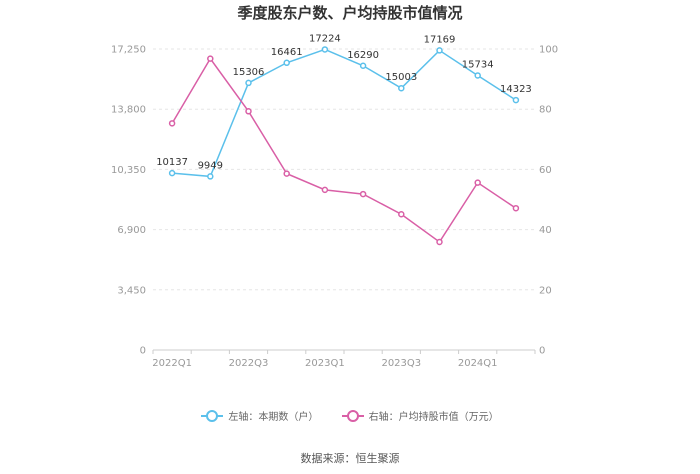  Describe the element at coordinates (542, 351) in the screenshot. I see `right-tick-label: 0` at that location.